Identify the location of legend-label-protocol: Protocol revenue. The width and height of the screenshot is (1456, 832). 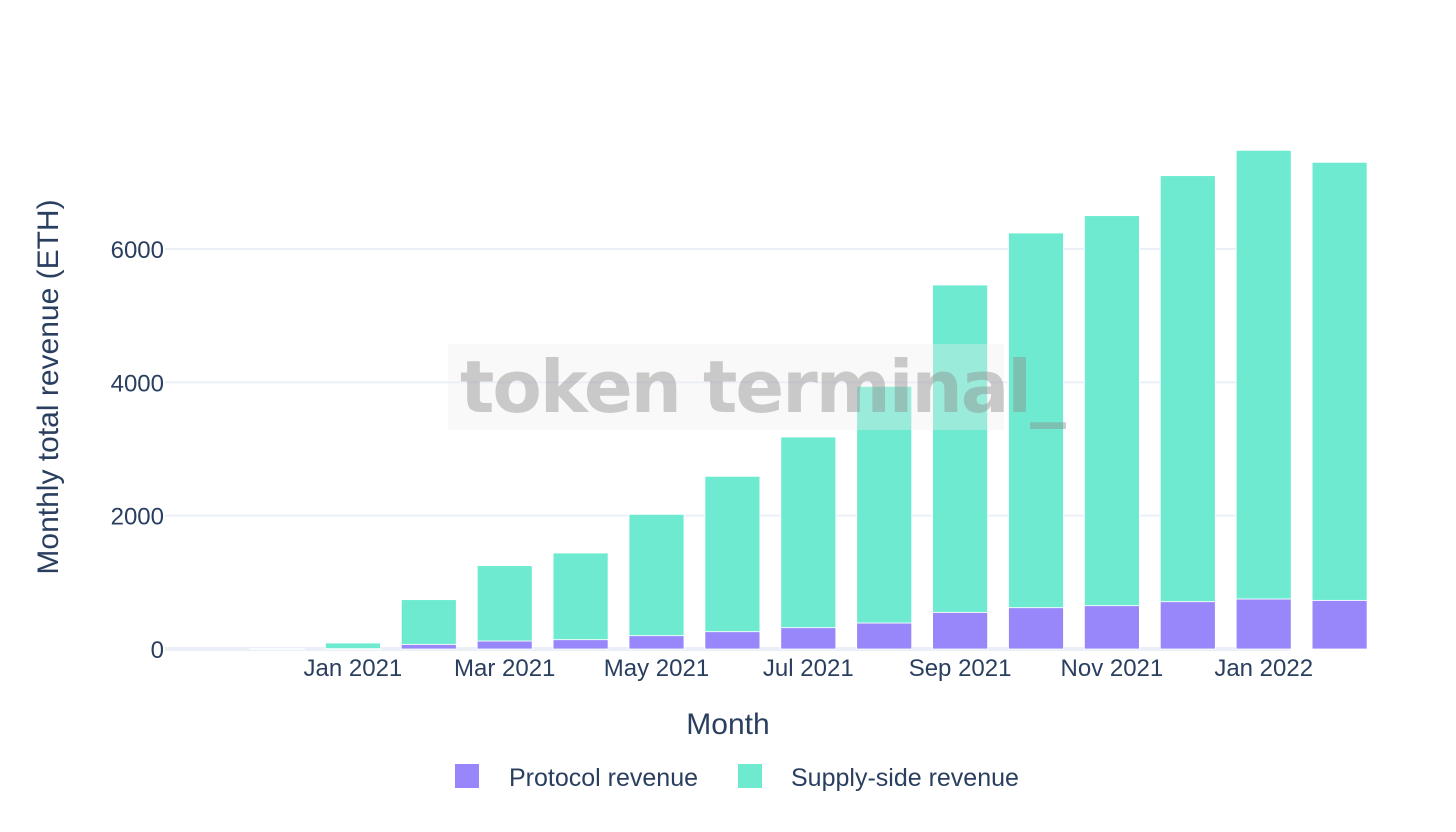
(603, 778).